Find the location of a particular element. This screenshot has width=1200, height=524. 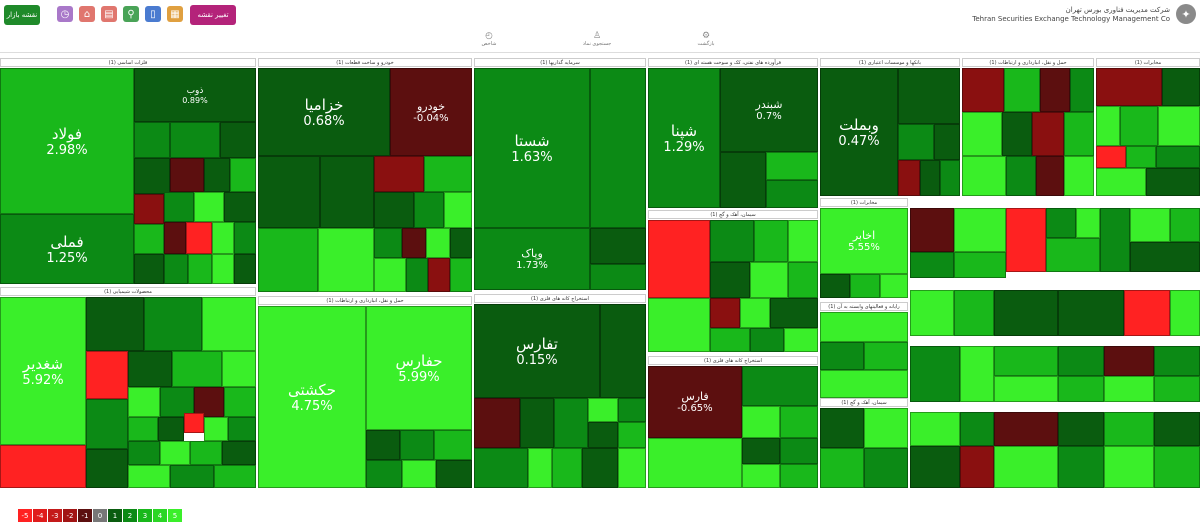

stock-cell: شپنا 1.29% is located at coordinates (684, 138).